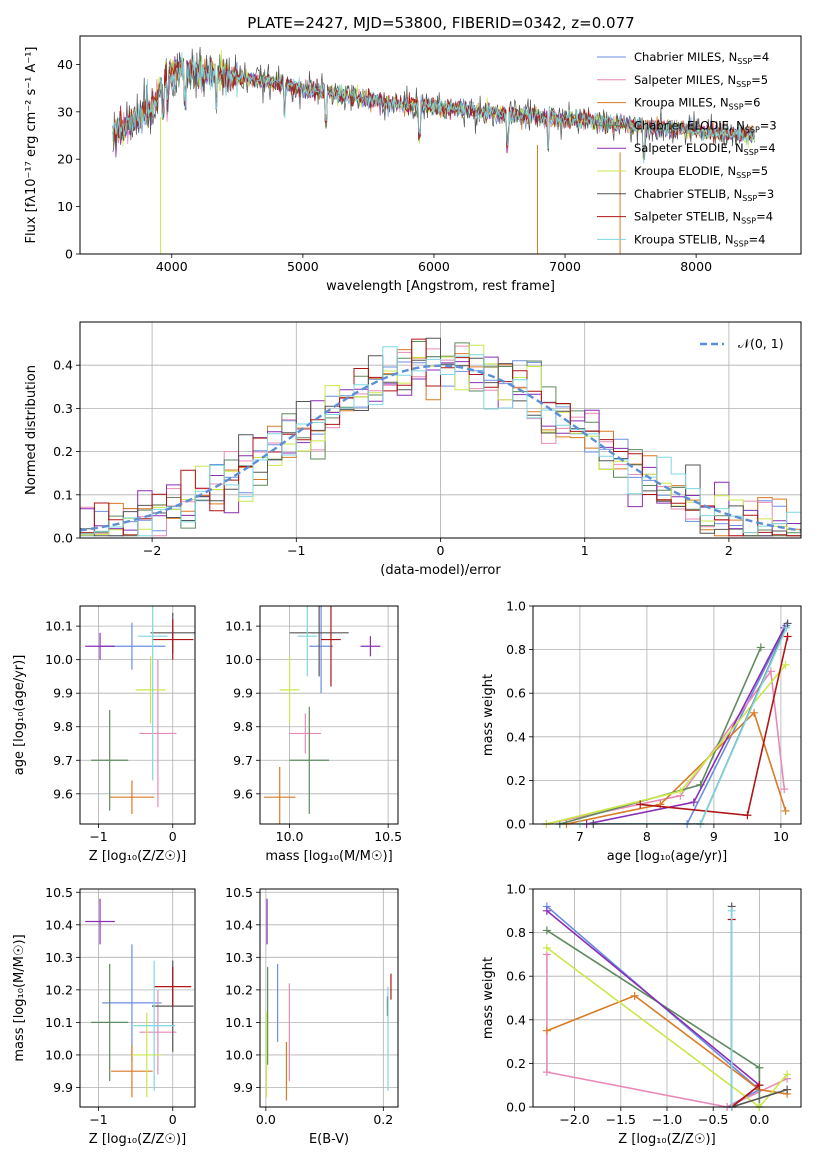 This screenshot has height=1170, width=819. What do you see at coordinates (729, 550) in the screenshot?
I see `x-tick-label: 2` at bounding box center [729, 550].